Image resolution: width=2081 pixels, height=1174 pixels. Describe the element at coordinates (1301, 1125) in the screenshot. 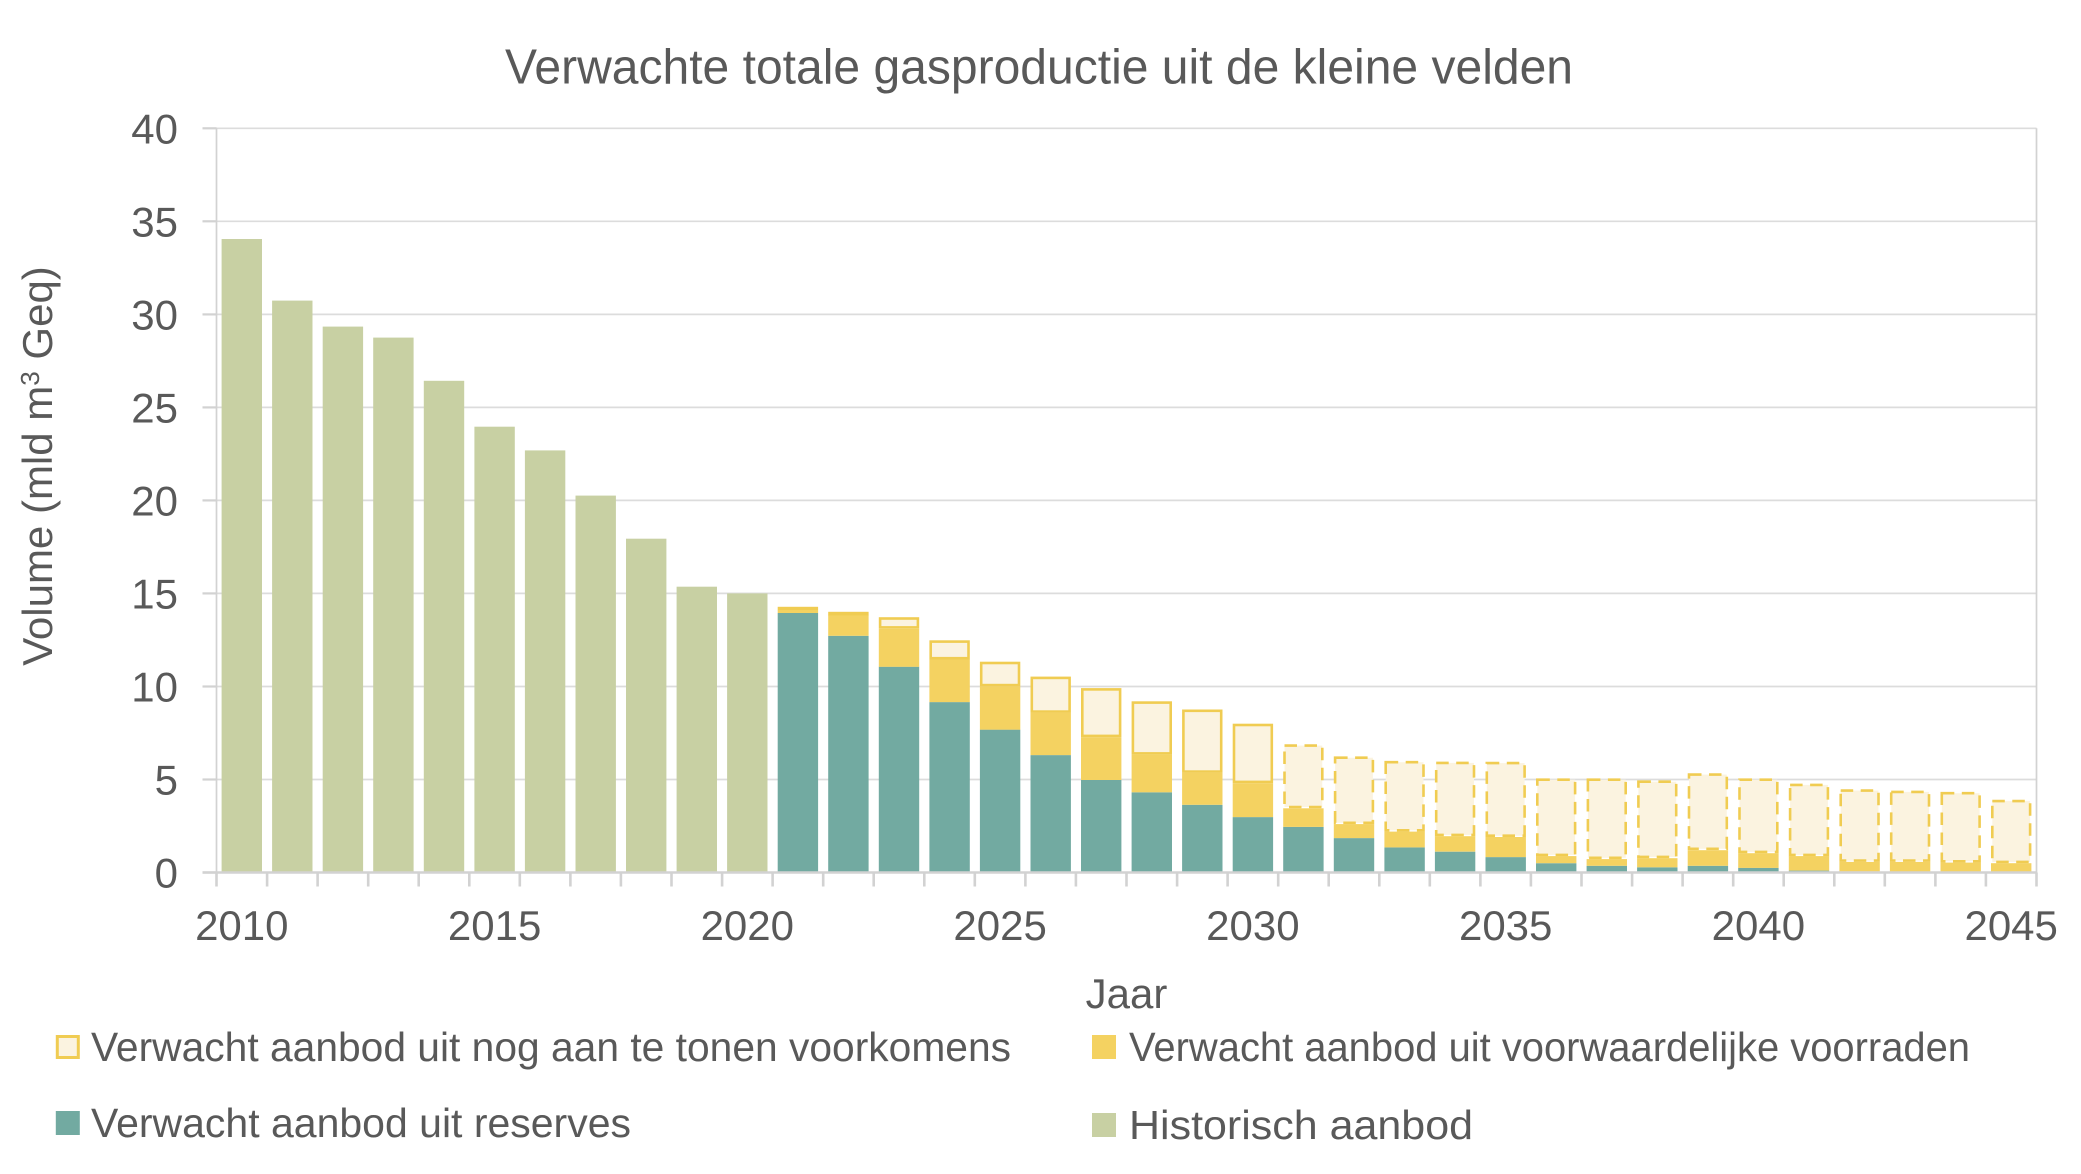

I see `svg-text: Historisch aanbod` at that location.